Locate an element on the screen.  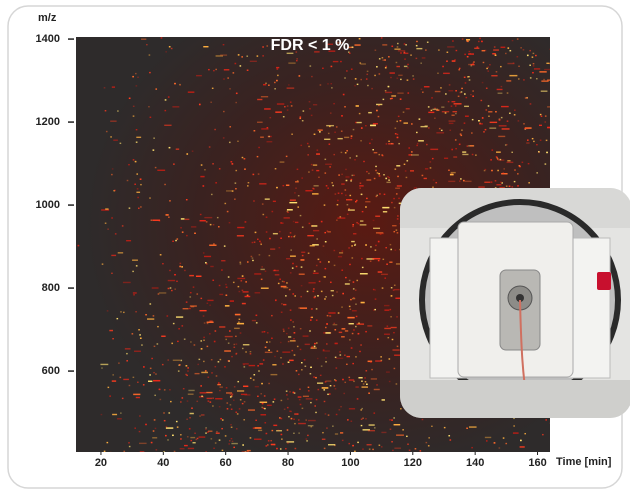
x-axis-label: Time [min] is located at coordinates (584, 462).